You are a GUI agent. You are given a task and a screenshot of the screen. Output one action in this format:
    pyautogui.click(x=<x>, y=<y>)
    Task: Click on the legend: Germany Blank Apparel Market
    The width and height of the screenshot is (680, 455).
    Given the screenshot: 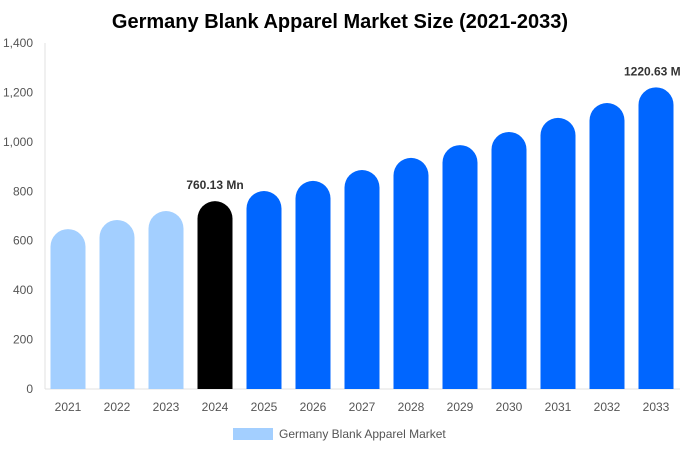 What is the action you would take?
    pyautogui.click(x=339, y=434)
    